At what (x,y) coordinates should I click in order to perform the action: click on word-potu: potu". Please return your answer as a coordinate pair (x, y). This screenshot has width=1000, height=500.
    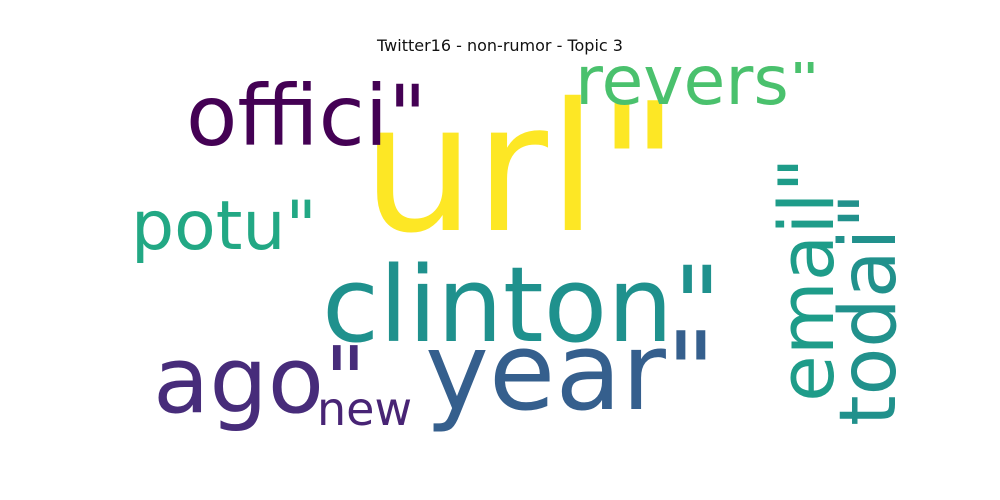
    Looking at the image, I should click on (224, 226).